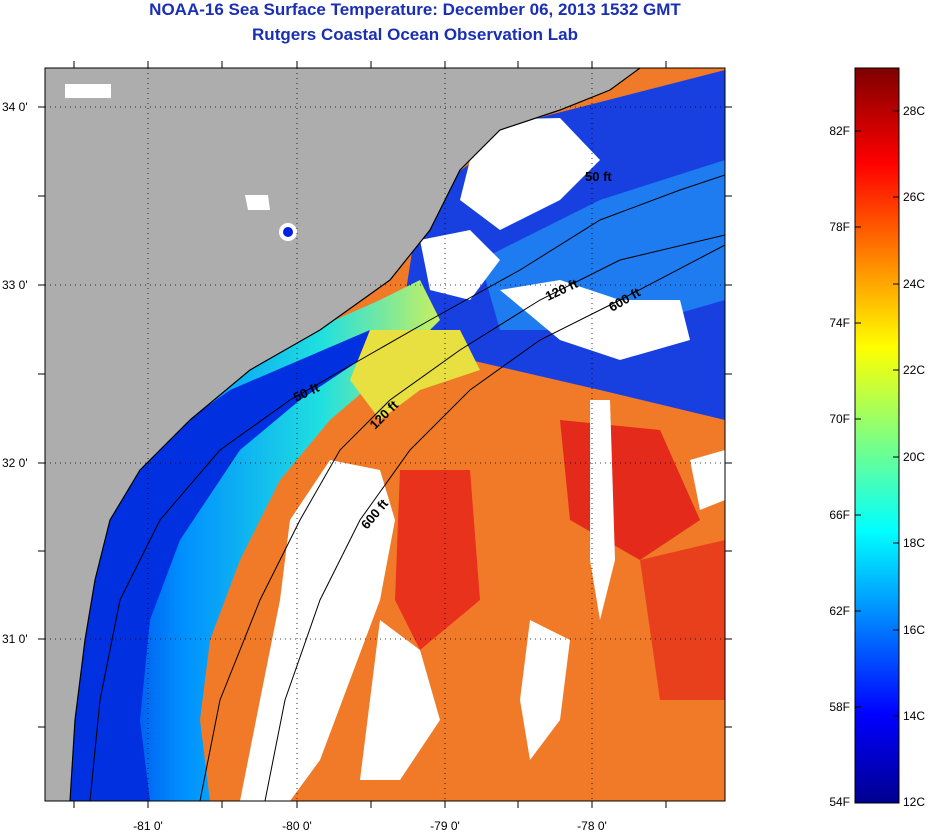  What do you see at coordinates (15, 463) in the screenshot?
I see `lat-label: 32 0'` at bounding box center [15, 463].